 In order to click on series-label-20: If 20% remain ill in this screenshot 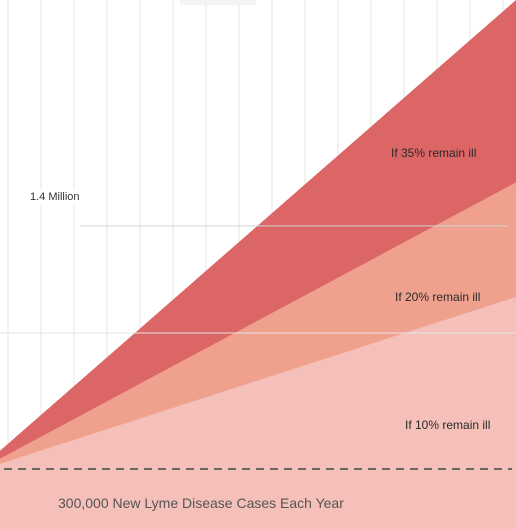, I will do `click(438, 297)`.